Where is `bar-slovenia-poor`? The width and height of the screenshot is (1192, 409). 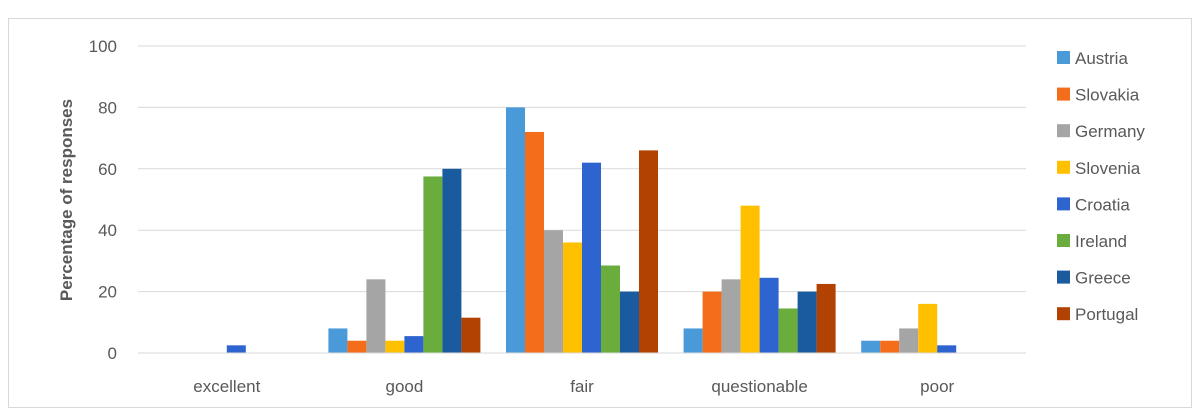 bar-slovenia-poor is located at coordinates (928, 328).